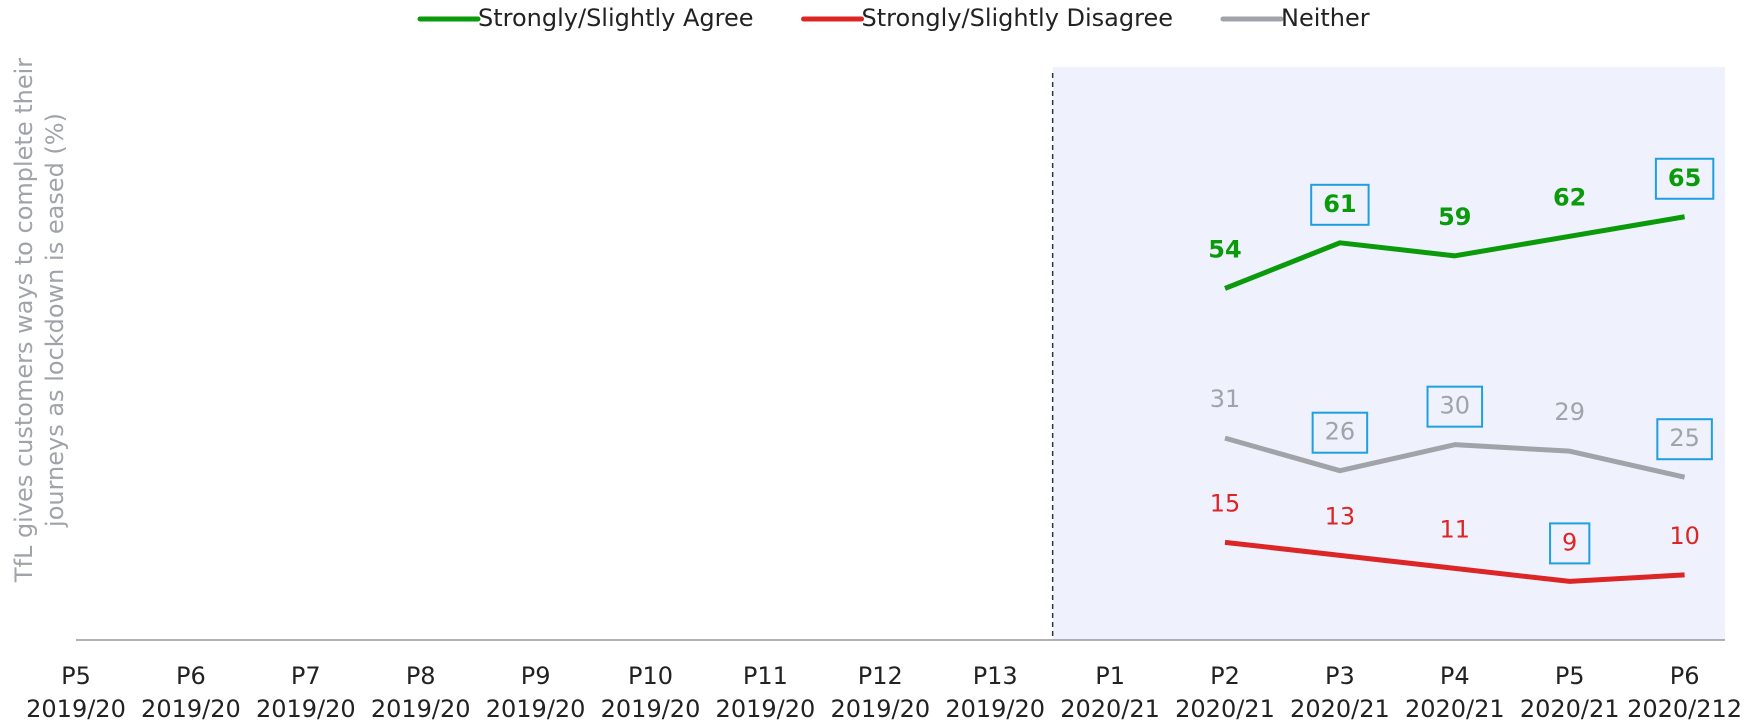  I want to click on data-label: 65, so click(1684, 178).